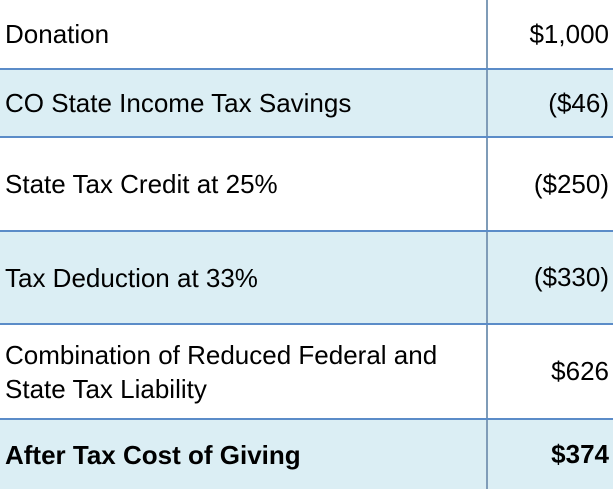 This screenshot has width=613, height=489. What do you see at coordinates (569, 33) in the screenshot?
I see `value-cell: $1,000` at bounding box center [569, 33].